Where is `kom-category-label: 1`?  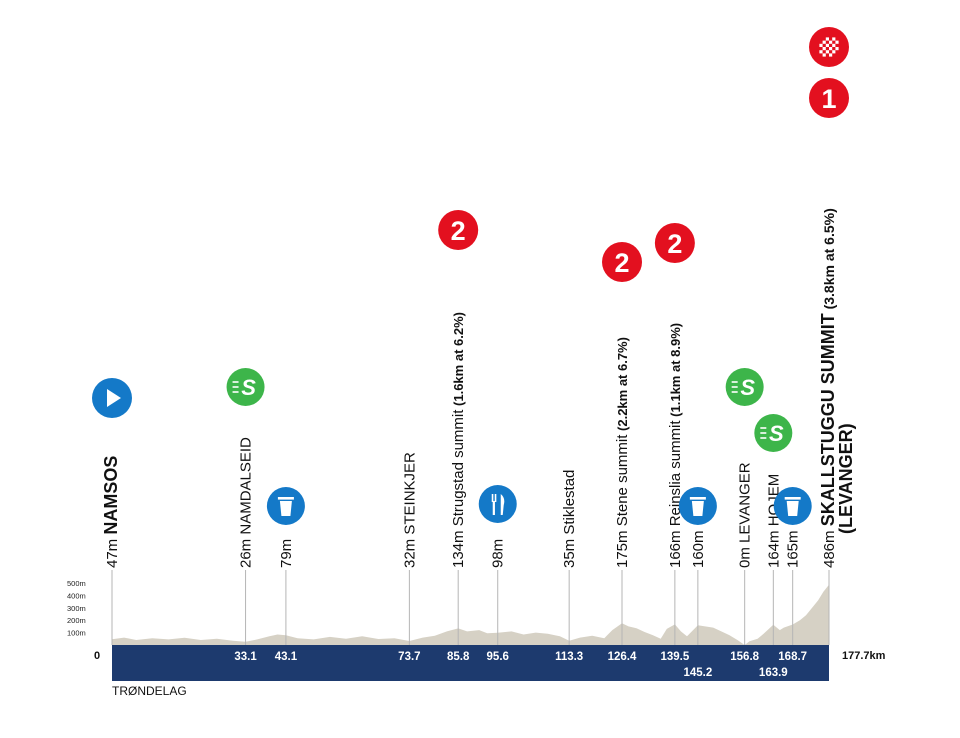
kom-category-label: 1 is located at coordinates (828, 99).